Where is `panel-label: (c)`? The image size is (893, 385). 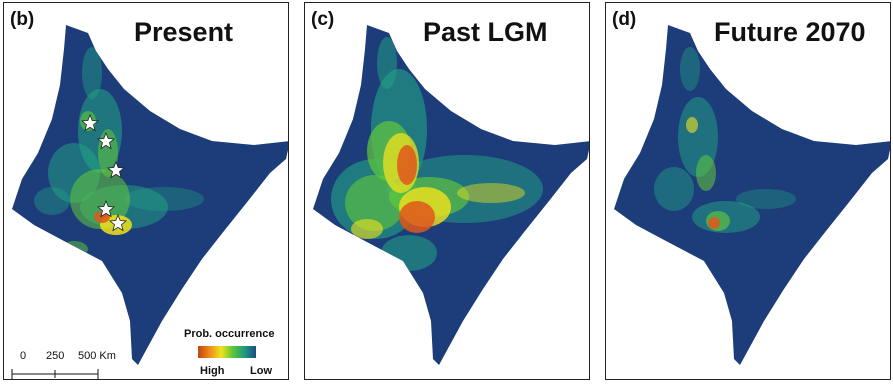 panel-label: (c) is located at coordinates (323, 19).